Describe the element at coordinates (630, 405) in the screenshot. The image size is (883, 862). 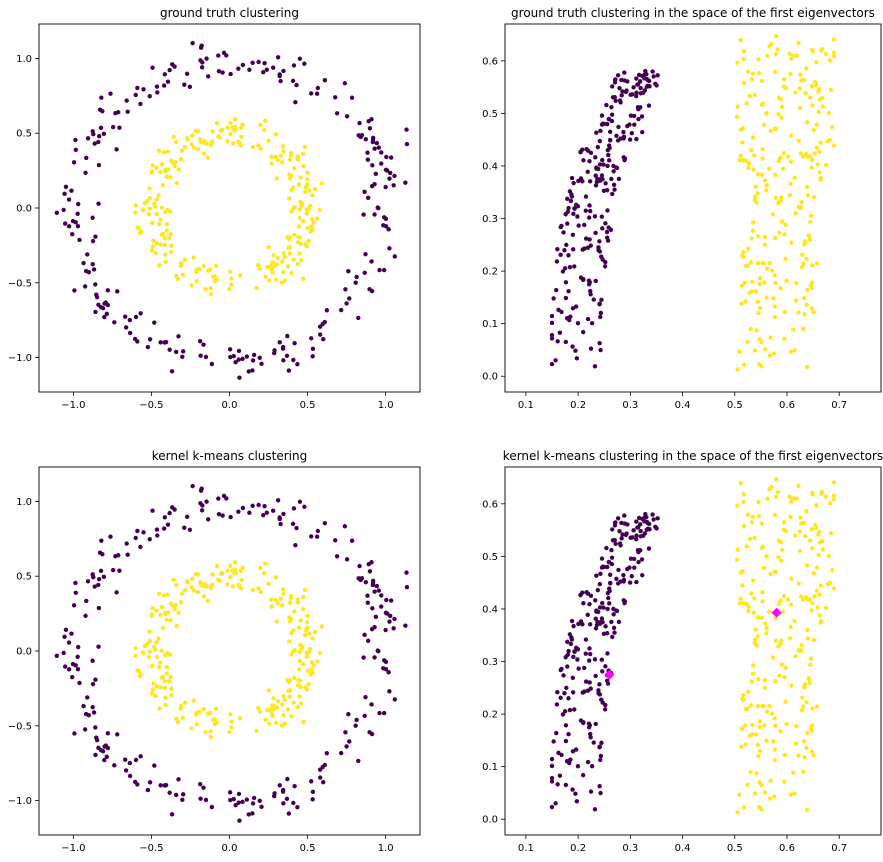
I see `x-tick-label: 0.3` at that location.